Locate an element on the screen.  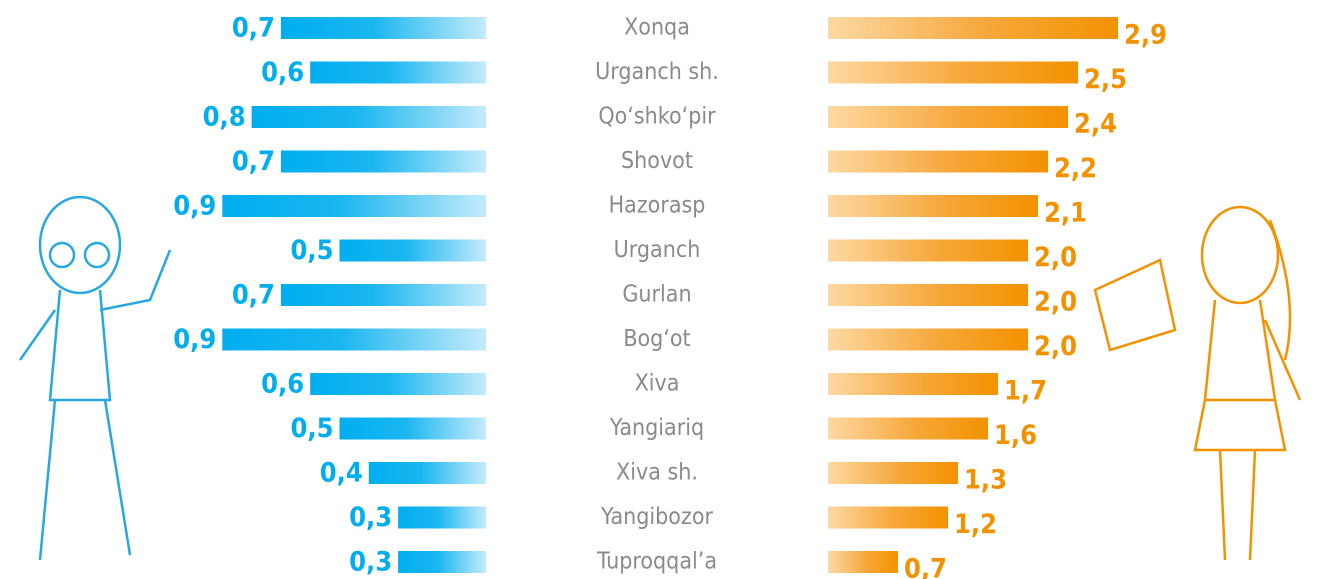
value-label: 2,1 is located at coordinates (1065, 213).